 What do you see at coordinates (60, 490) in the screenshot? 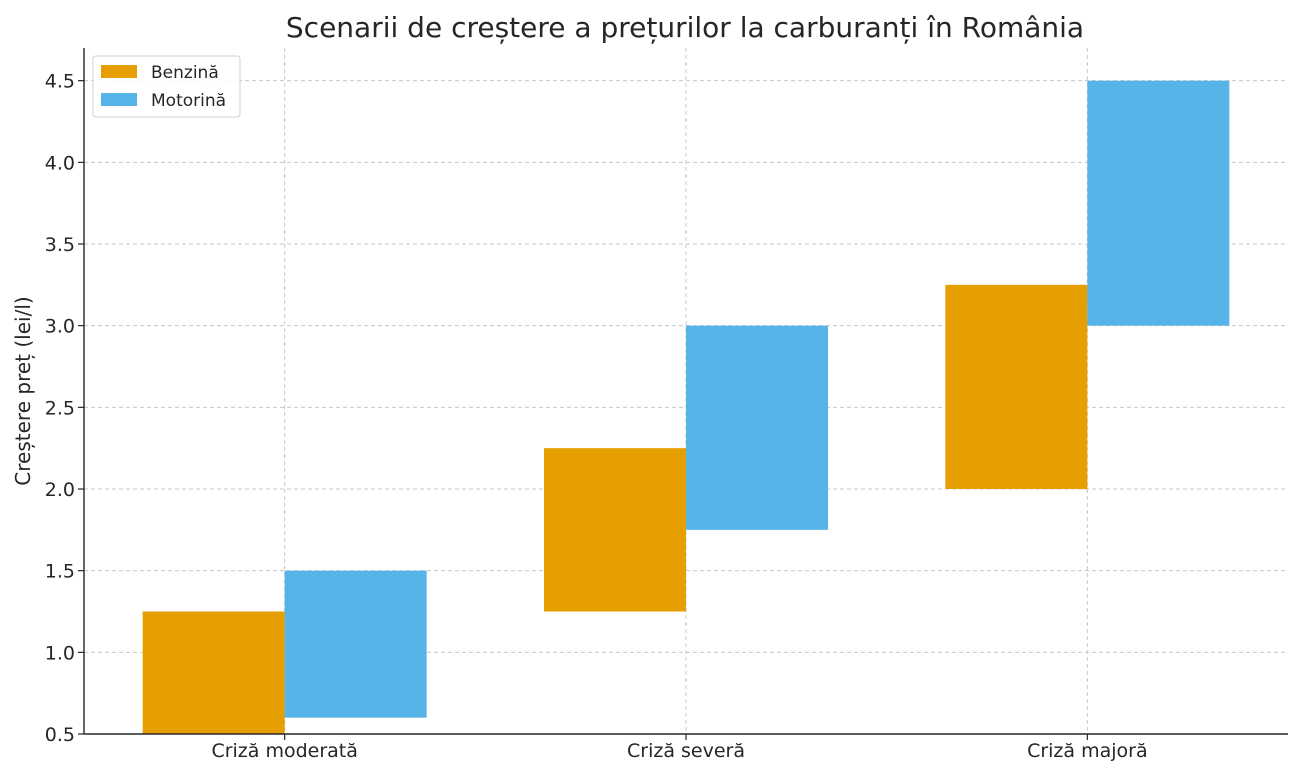
I see `y-tick-label: 2.0` at bounding box center [60, 490].